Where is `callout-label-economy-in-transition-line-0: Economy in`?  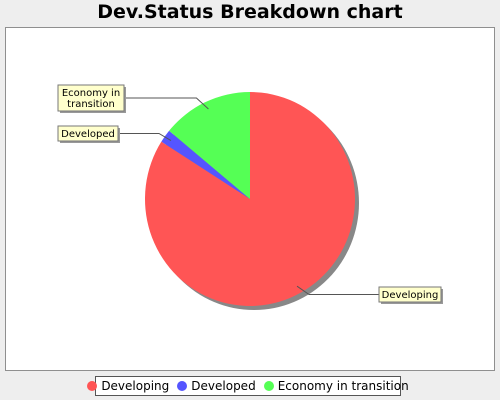 callout-label-economy-in-transition-line-0: Economy in is located at coordinates (91, 93).